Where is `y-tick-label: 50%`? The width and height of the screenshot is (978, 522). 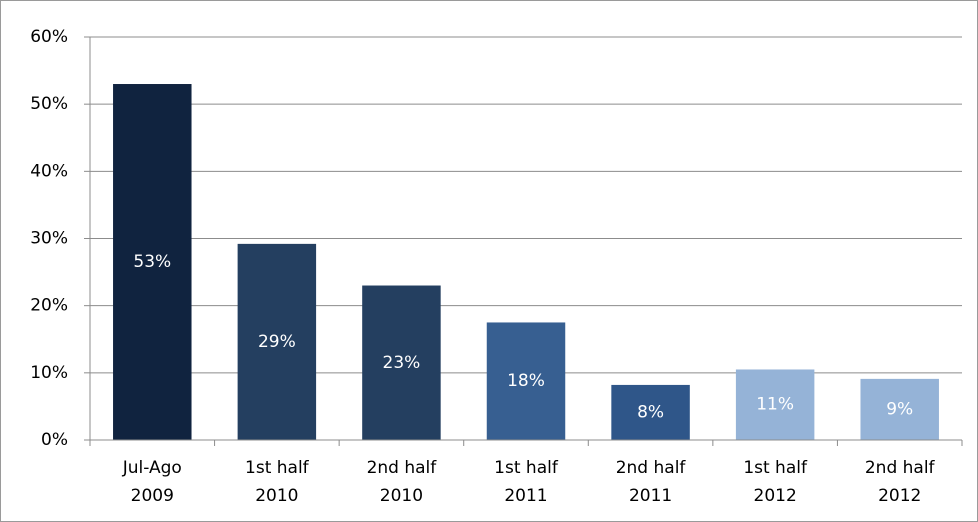
y-tick-label: 50% is located at coordinates (49, 104).